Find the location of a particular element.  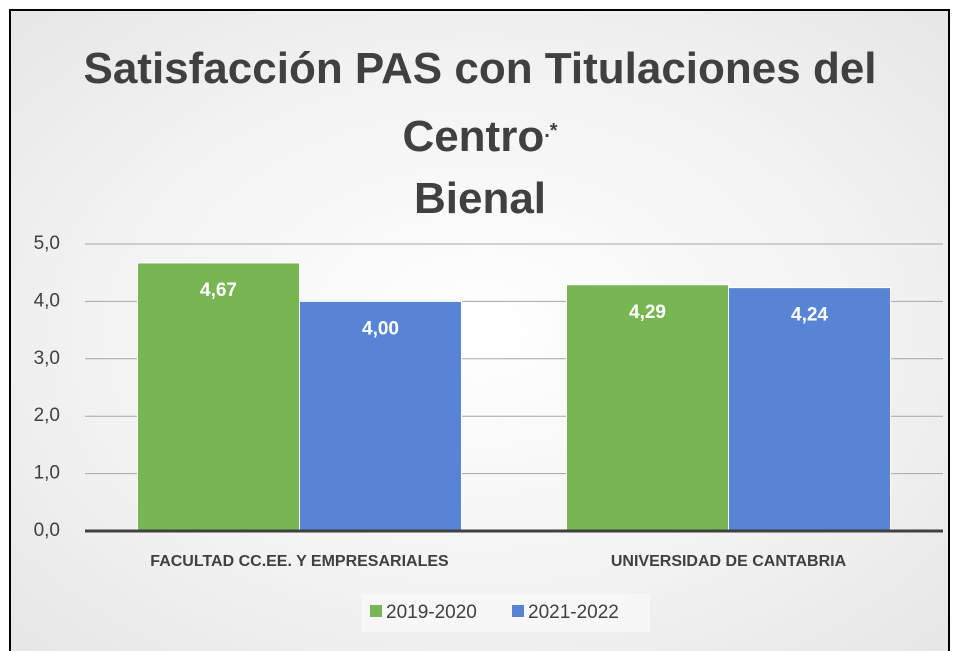

legend-label: 2021-2022 is located at coordinates (573, 612).